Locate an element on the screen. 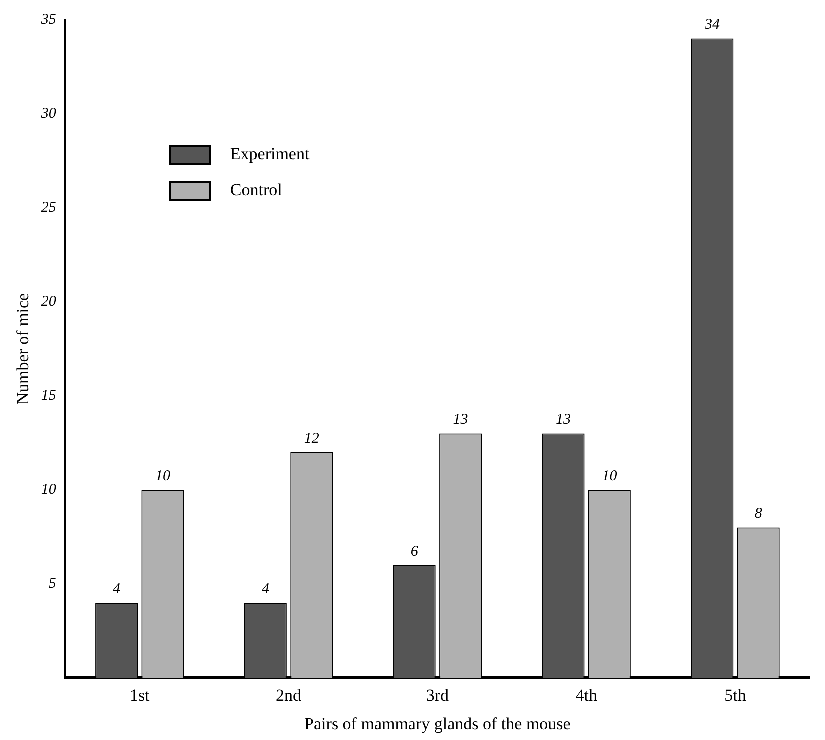 The width and height of the screenshot is (825, 740). y-tick-label: 5 is located at coordinates (52, 584).